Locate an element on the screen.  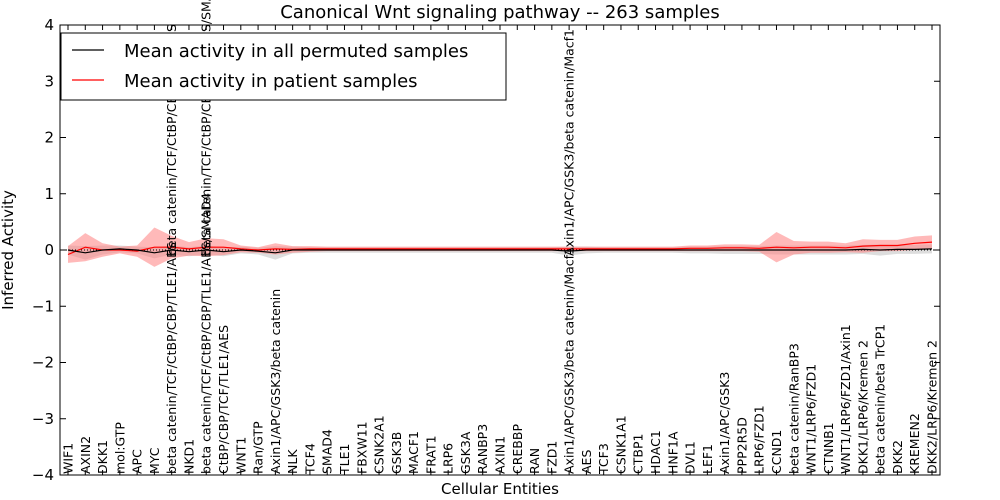
x-tick-label: Axin1/APC/GSK3/beta catenin is located at coordinates (275, 381).